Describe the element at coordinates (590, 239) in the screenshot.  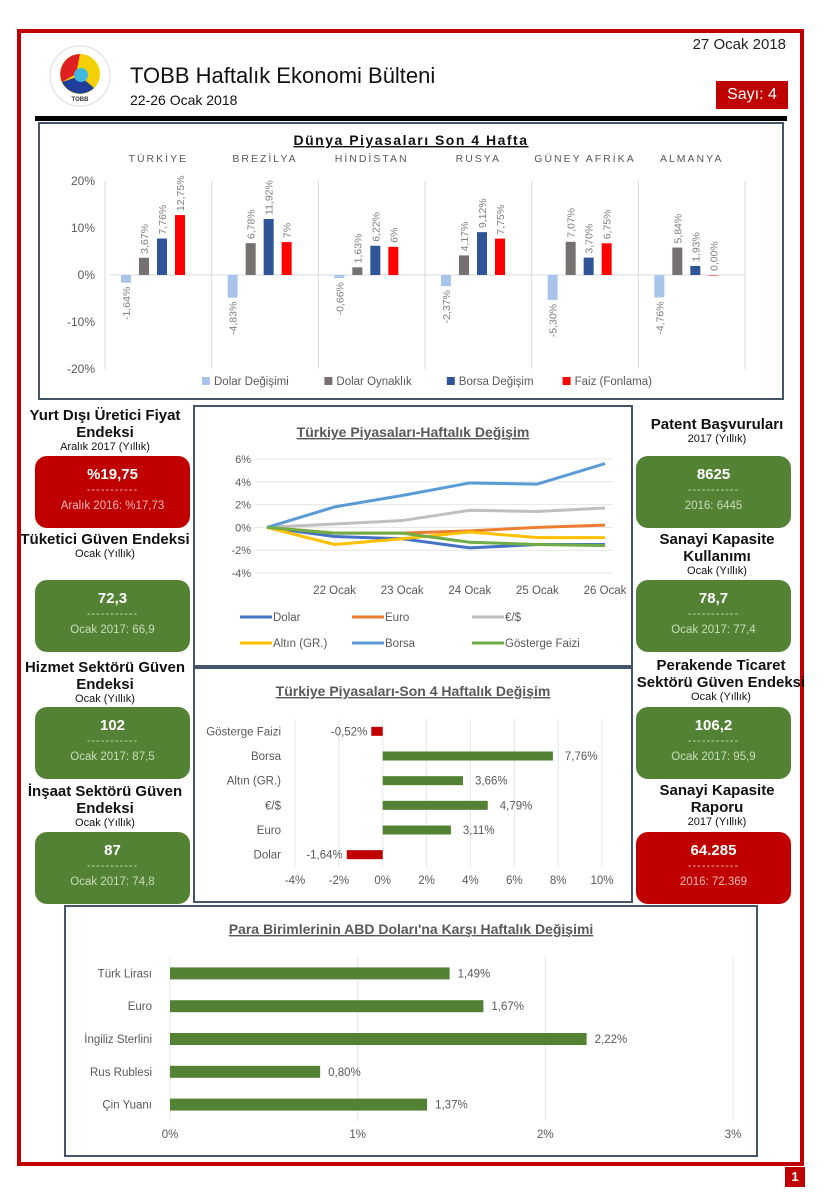
I see `data-label: 3,70%` at that location.